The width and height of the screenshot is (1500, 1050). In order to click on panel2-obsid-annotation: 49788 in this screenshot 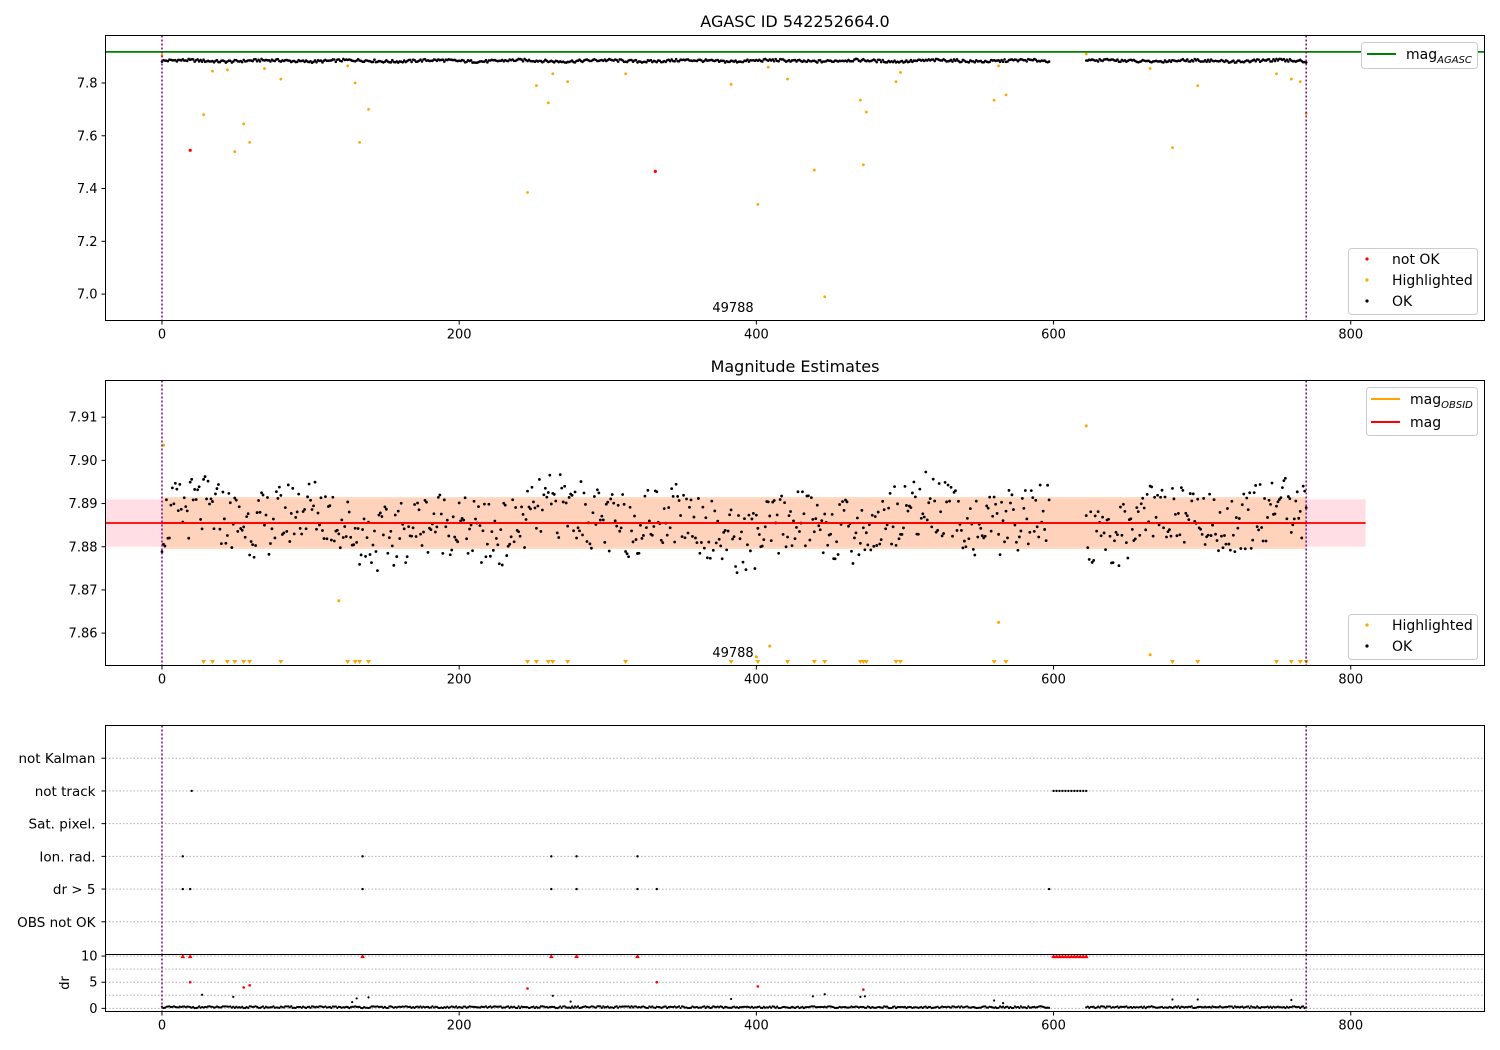, I will do `click(732, 653)`.